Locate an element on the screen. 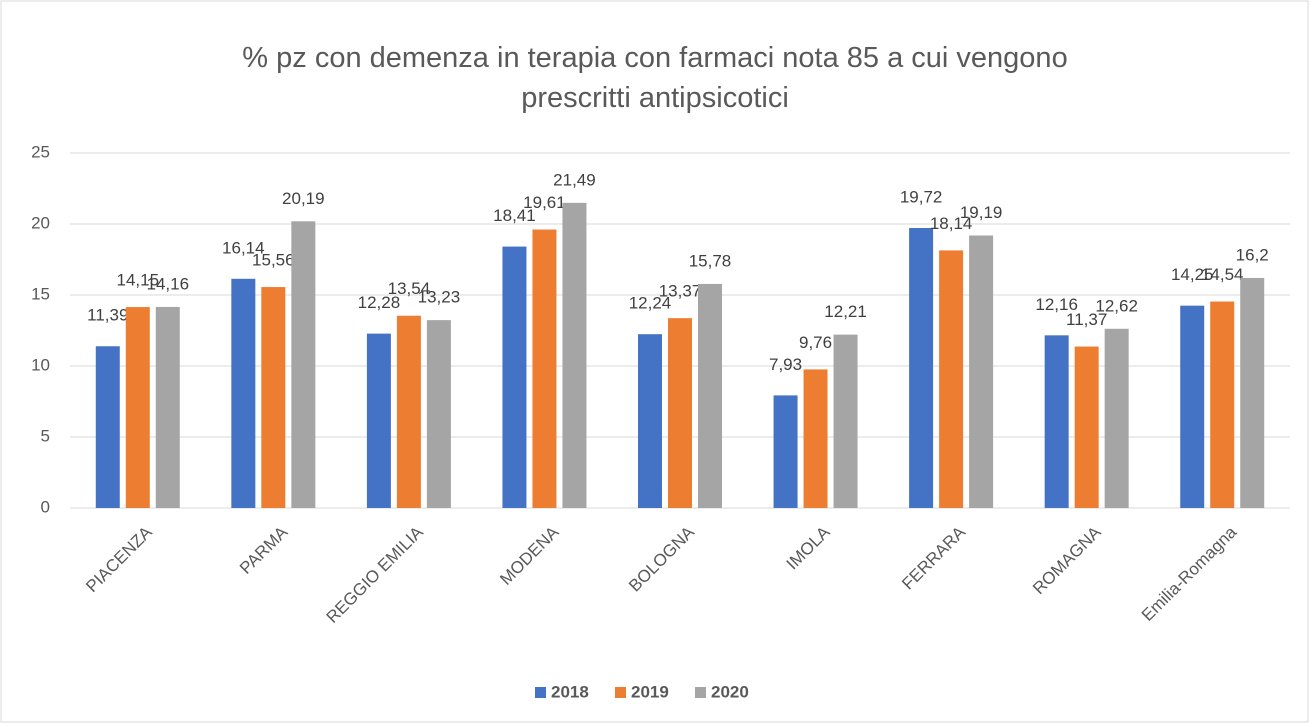 The height and width of the screenshot is (725, 1311). x-tick-label: ROMAGNA is located at coordinates (1067, 560).